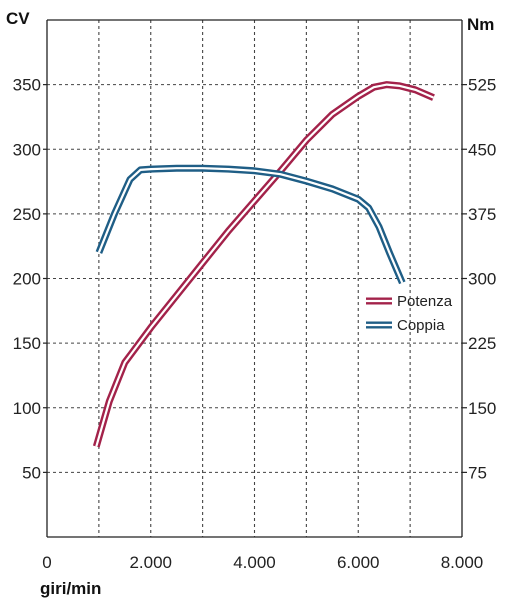  Describe the element at coordinates (425, 301) in the screenshot. I see `legend-label: Potenza` at that location.